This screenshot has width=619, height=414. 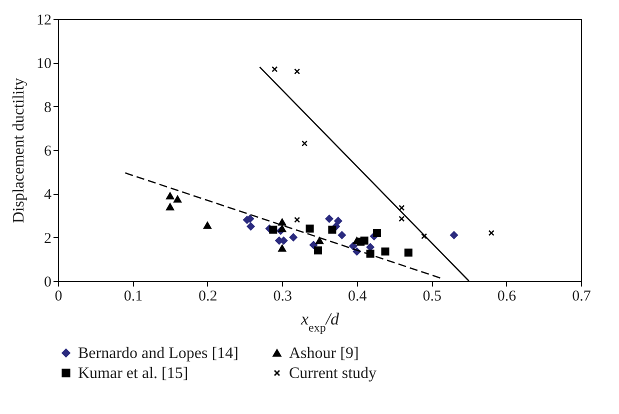 What do you see at coordinates (19, 151) in the screenshot?
I see `y-axis-title: Displacement ductility` at bounding box center [19, 151].